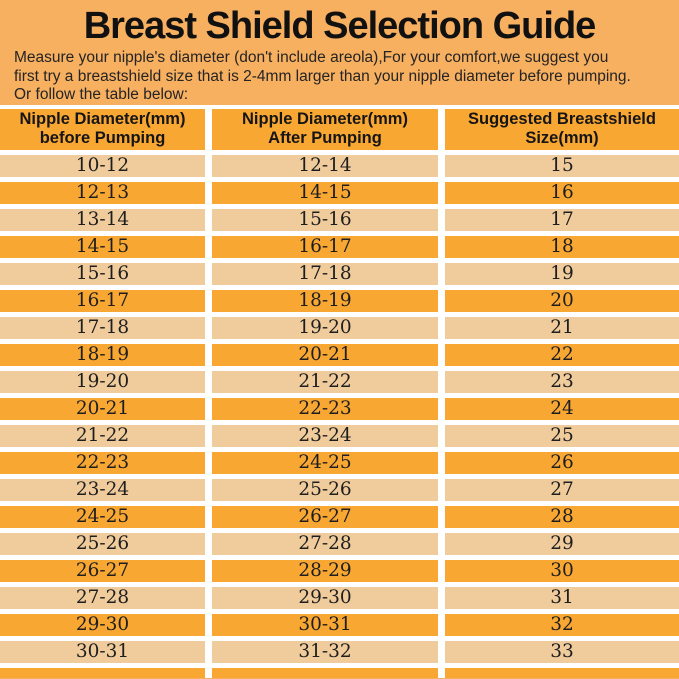  I want to click on header-before-pumping: Nipple Diameter(mm) before Pumping, so click(102, 129).